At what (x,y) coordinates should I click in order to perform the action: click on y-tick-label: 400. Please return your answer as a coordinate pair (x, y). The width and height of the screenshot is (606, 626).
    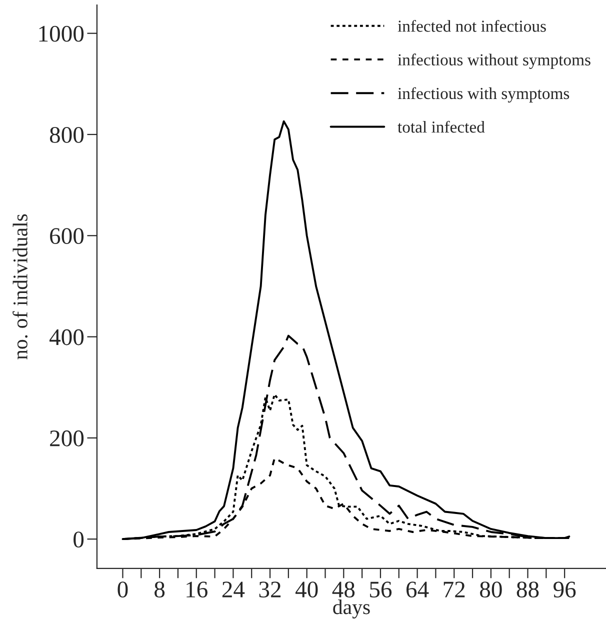
    Looking at the image, I should click on (67, 337).